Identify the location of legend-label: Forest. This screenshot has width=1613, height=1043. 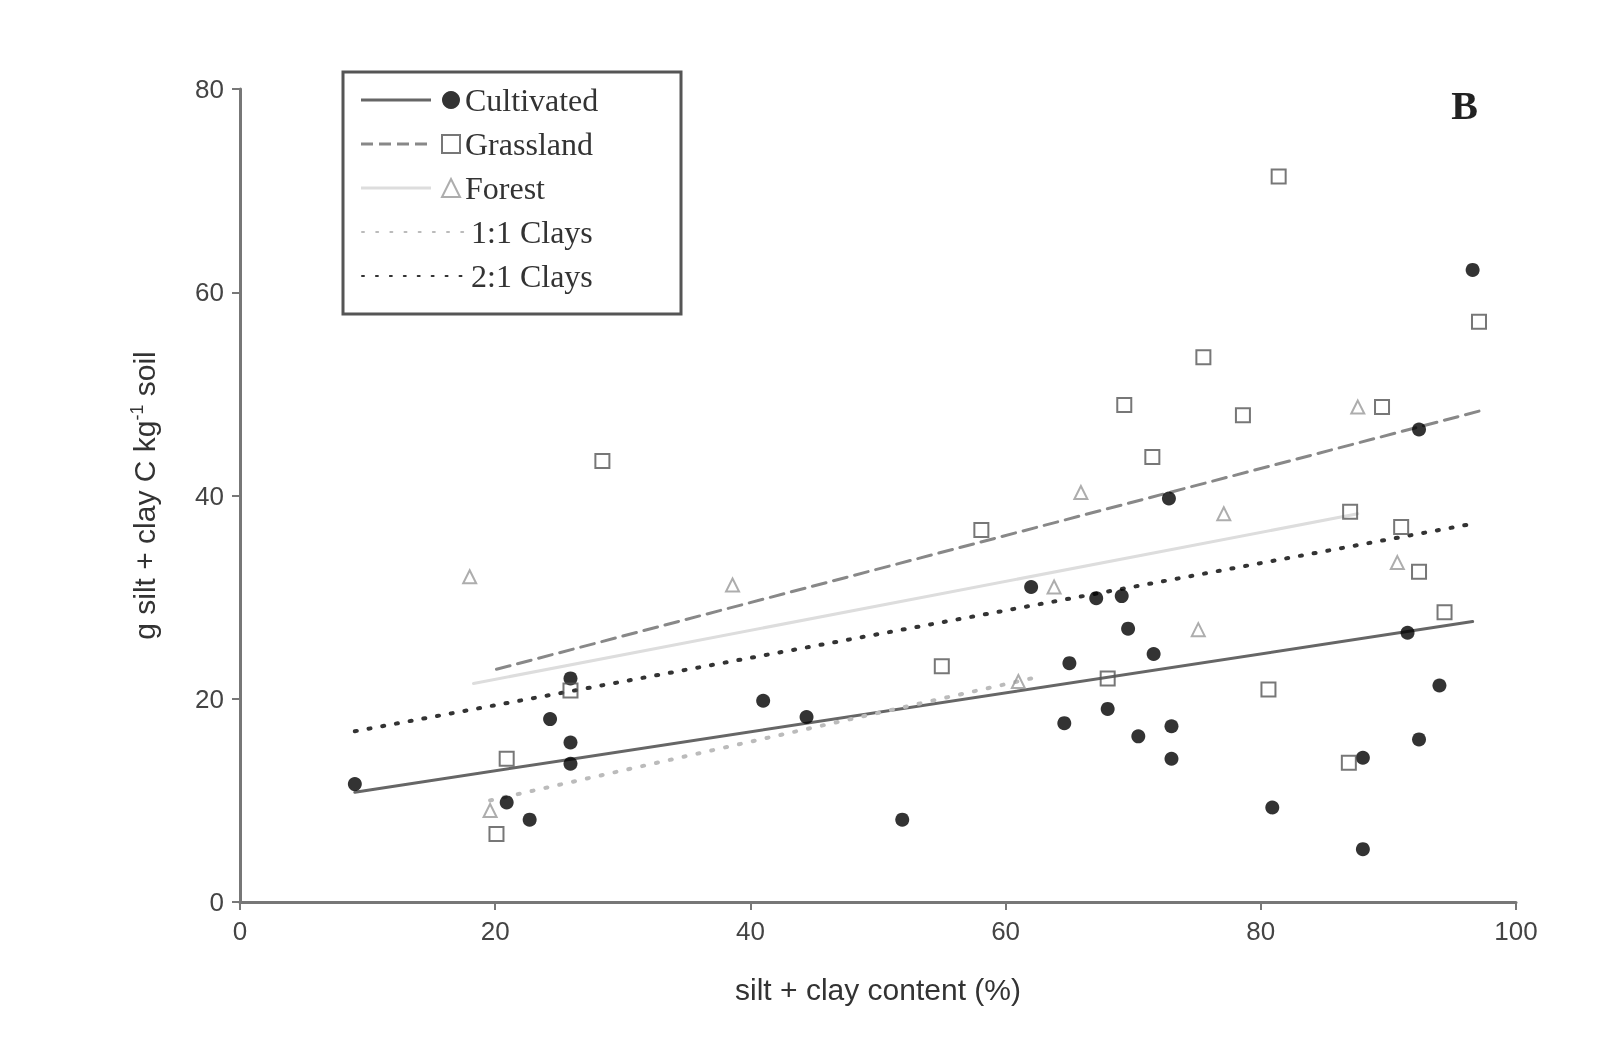
(505, 188).